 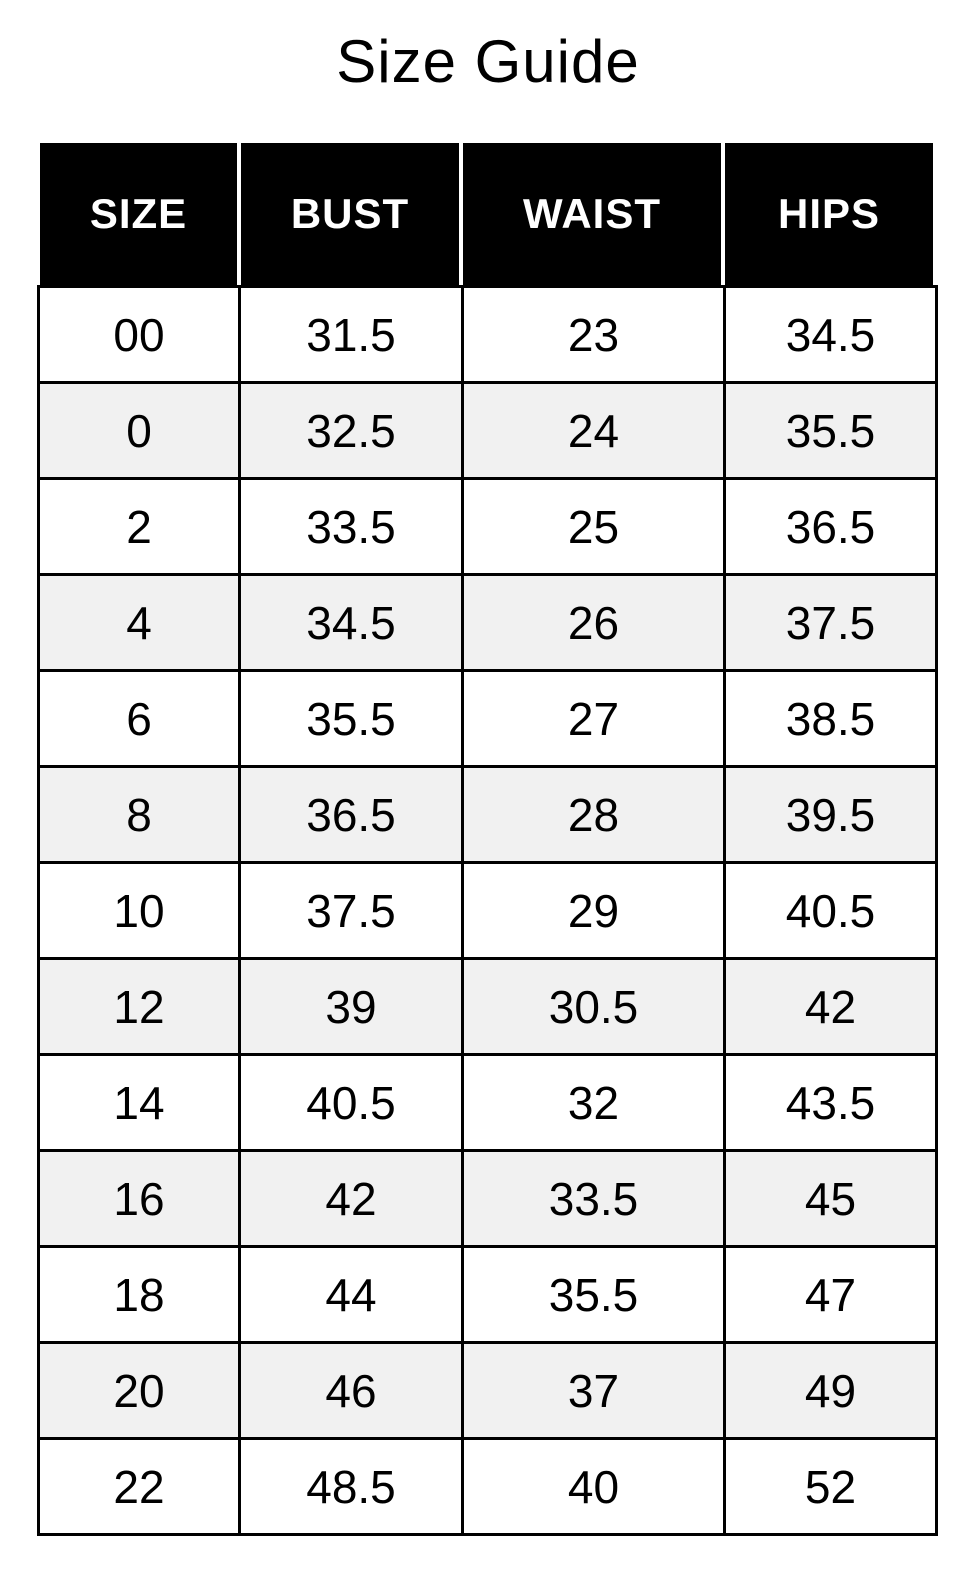 I want to click on cell-hips: 45, so click(x=830, y=1198).